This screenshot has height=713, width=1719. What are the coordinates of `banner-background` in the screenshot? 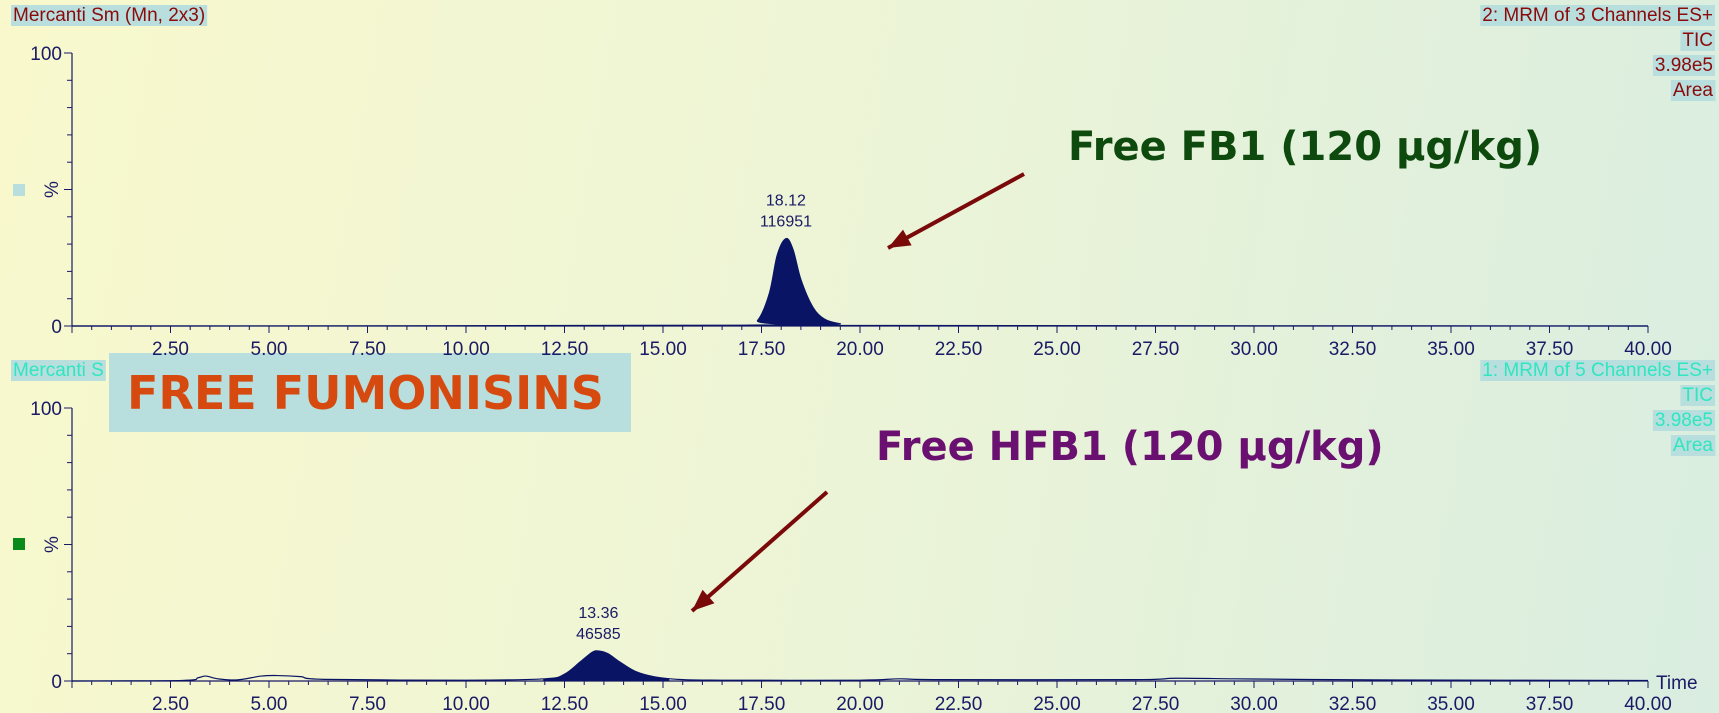 It's located at (370, 392).